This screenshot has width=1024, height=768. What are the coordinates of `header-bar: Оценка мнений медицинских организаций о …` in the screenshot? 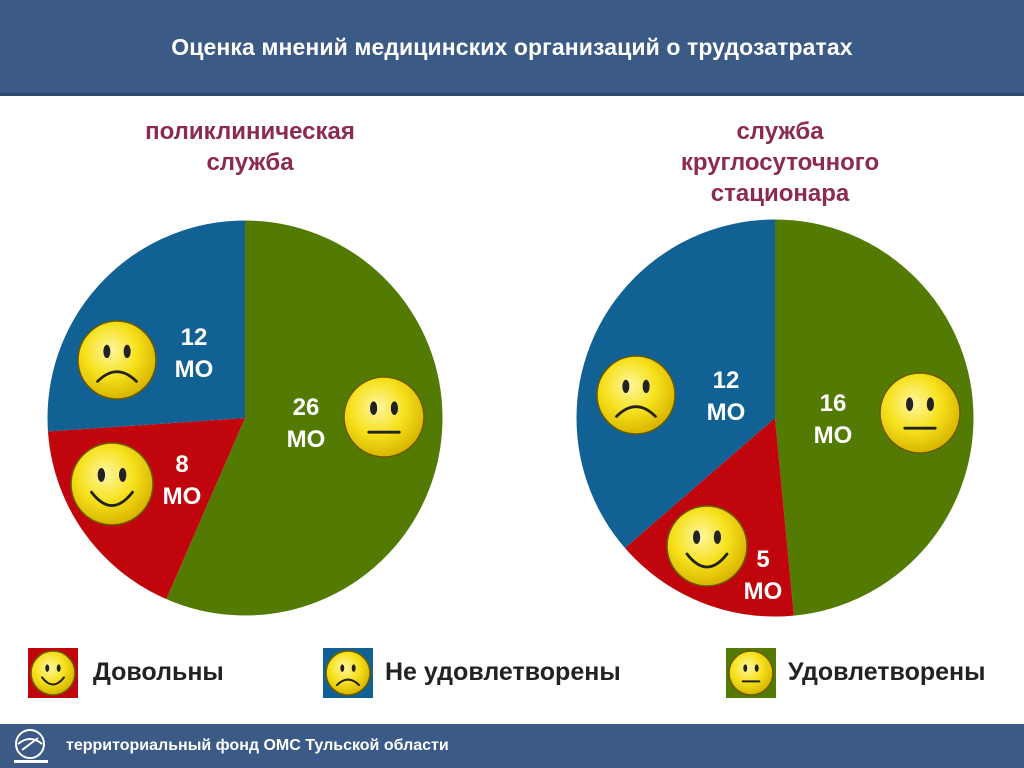 It's located at (512, 48).